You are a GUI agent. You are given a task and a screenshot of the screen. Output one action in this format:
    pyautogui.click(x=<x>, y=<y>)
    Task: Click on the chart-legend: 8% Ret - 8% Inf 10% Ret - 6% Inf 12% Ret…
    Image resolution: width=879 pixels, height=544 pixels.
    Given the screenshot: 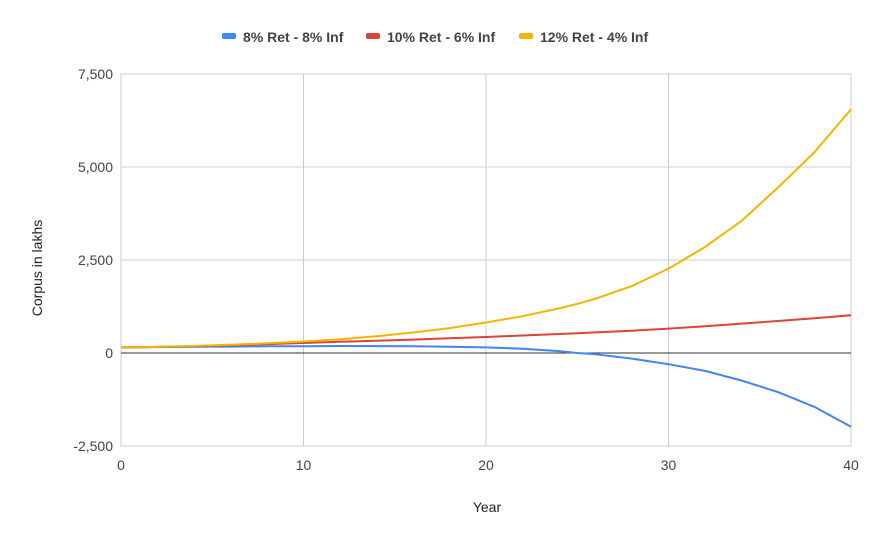 What is the action you would take?
    pyautogui.click(x=435, y=37)
    